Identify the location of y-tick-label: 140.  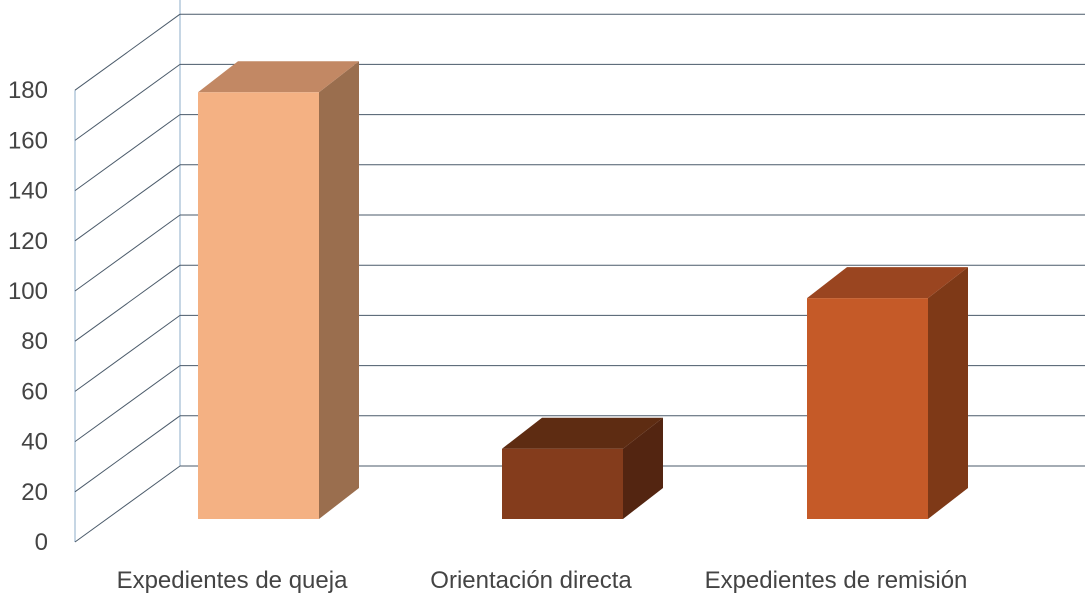
(28, 191).